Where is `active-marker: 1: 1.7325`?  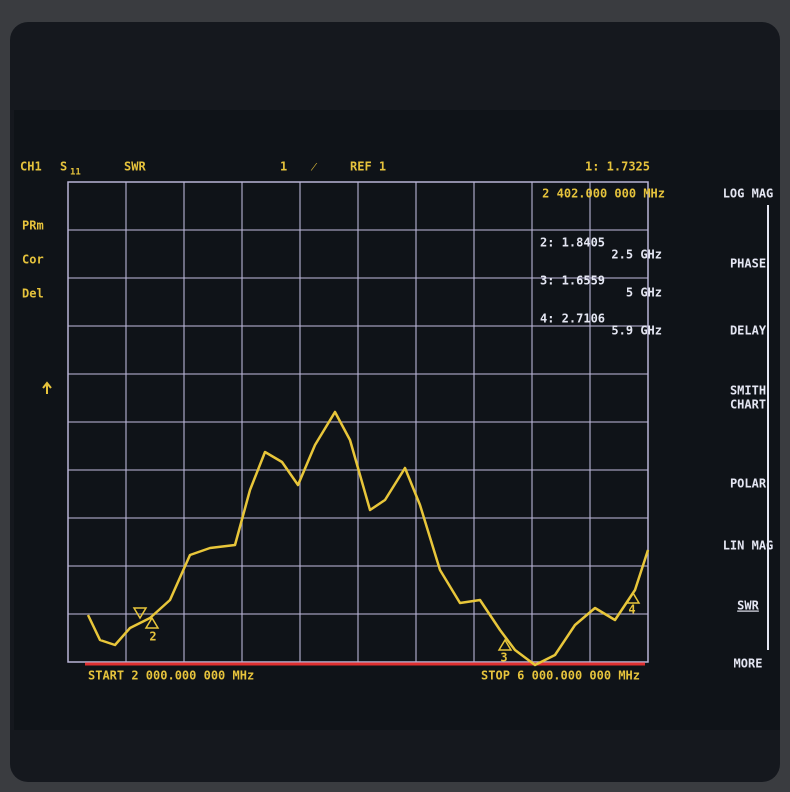
active-marker: 1: 1.7325 is located at coordinates (617, 167).